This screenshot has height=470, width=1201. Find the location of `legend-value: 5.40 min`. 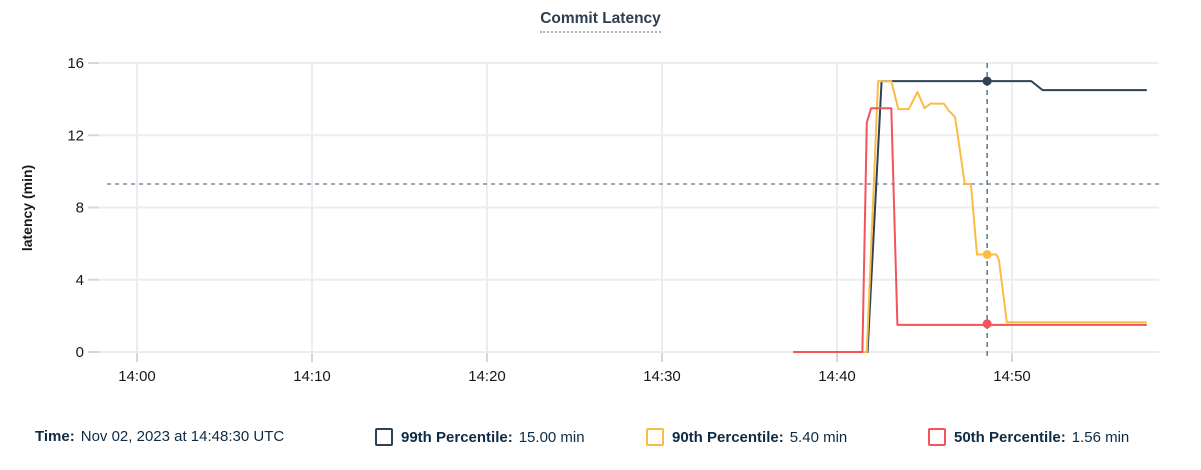

legend-value: 5.40 min is located at coordinates (818, 437).